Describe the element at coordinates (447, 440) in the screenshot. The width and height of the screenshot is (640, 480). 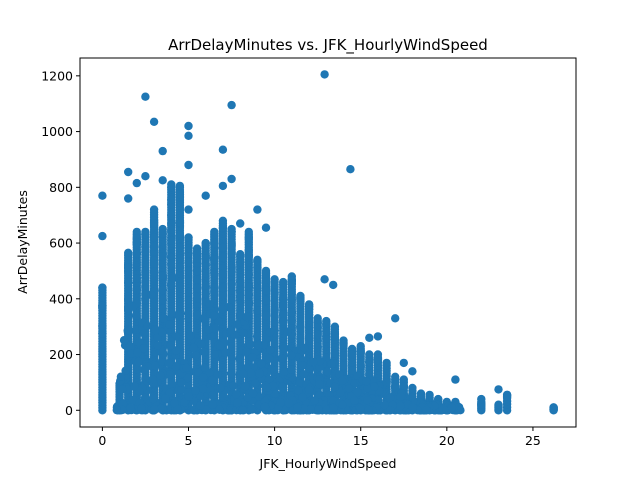
I see `x-tick-label: 20` at that location.